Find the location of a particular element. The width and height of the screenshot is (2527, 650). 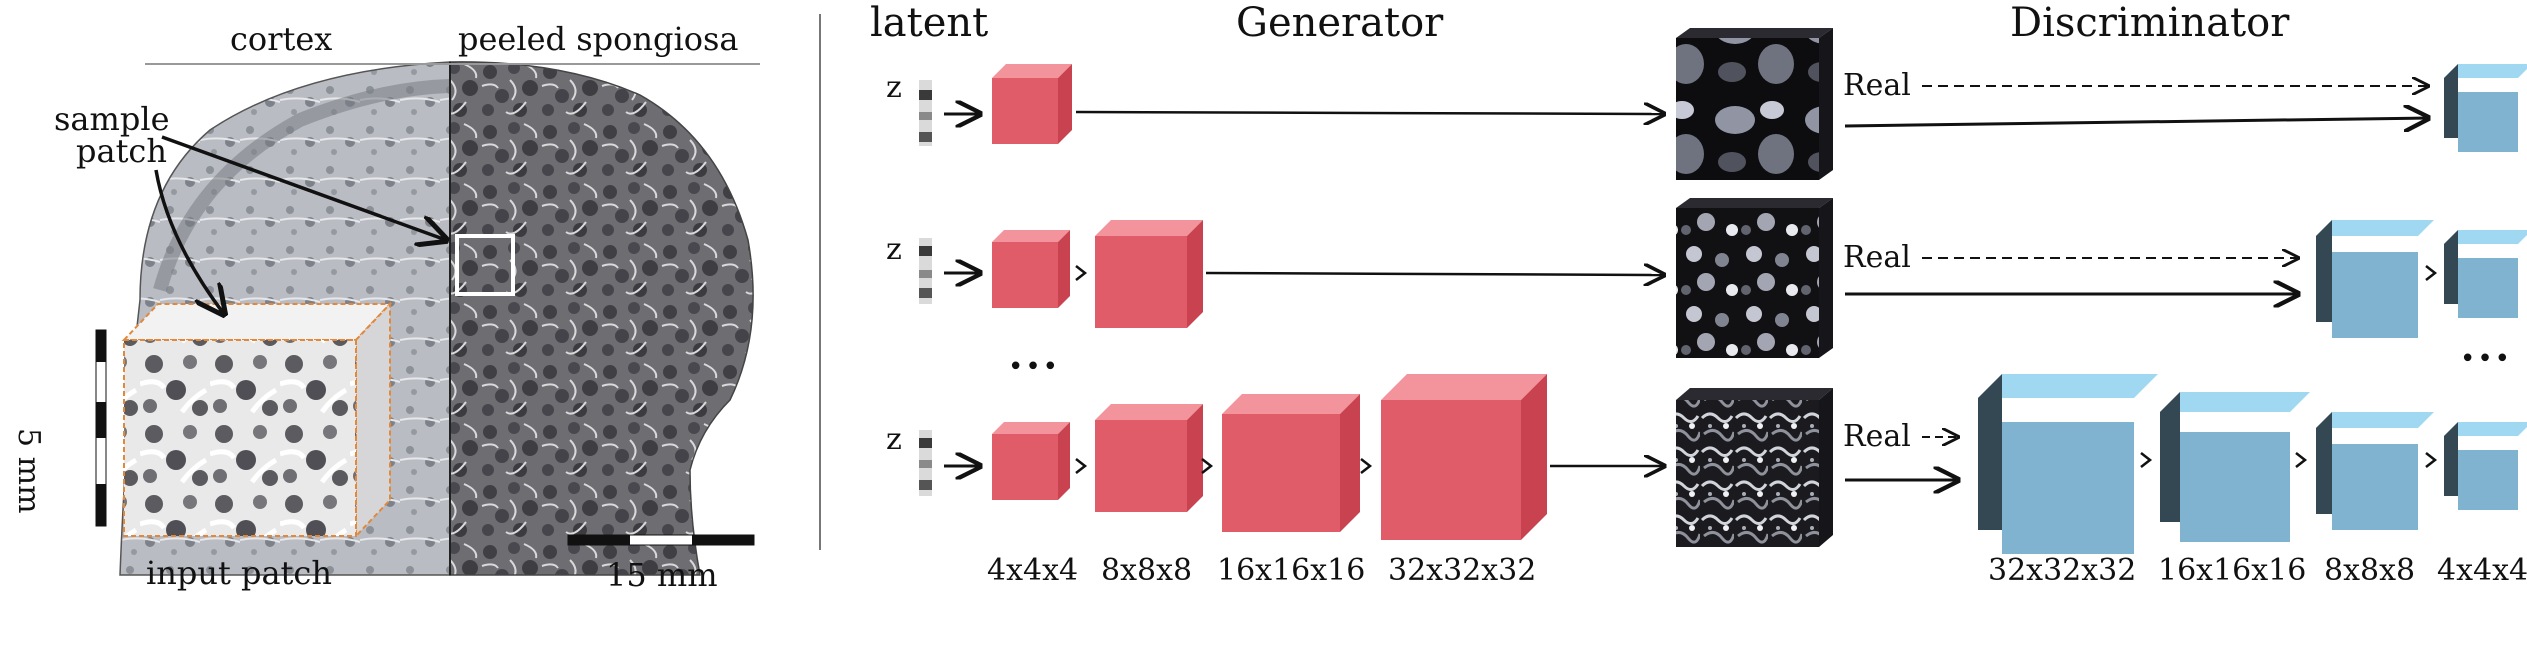

generated-sample-row1 is located at coordinates (1754, 104).